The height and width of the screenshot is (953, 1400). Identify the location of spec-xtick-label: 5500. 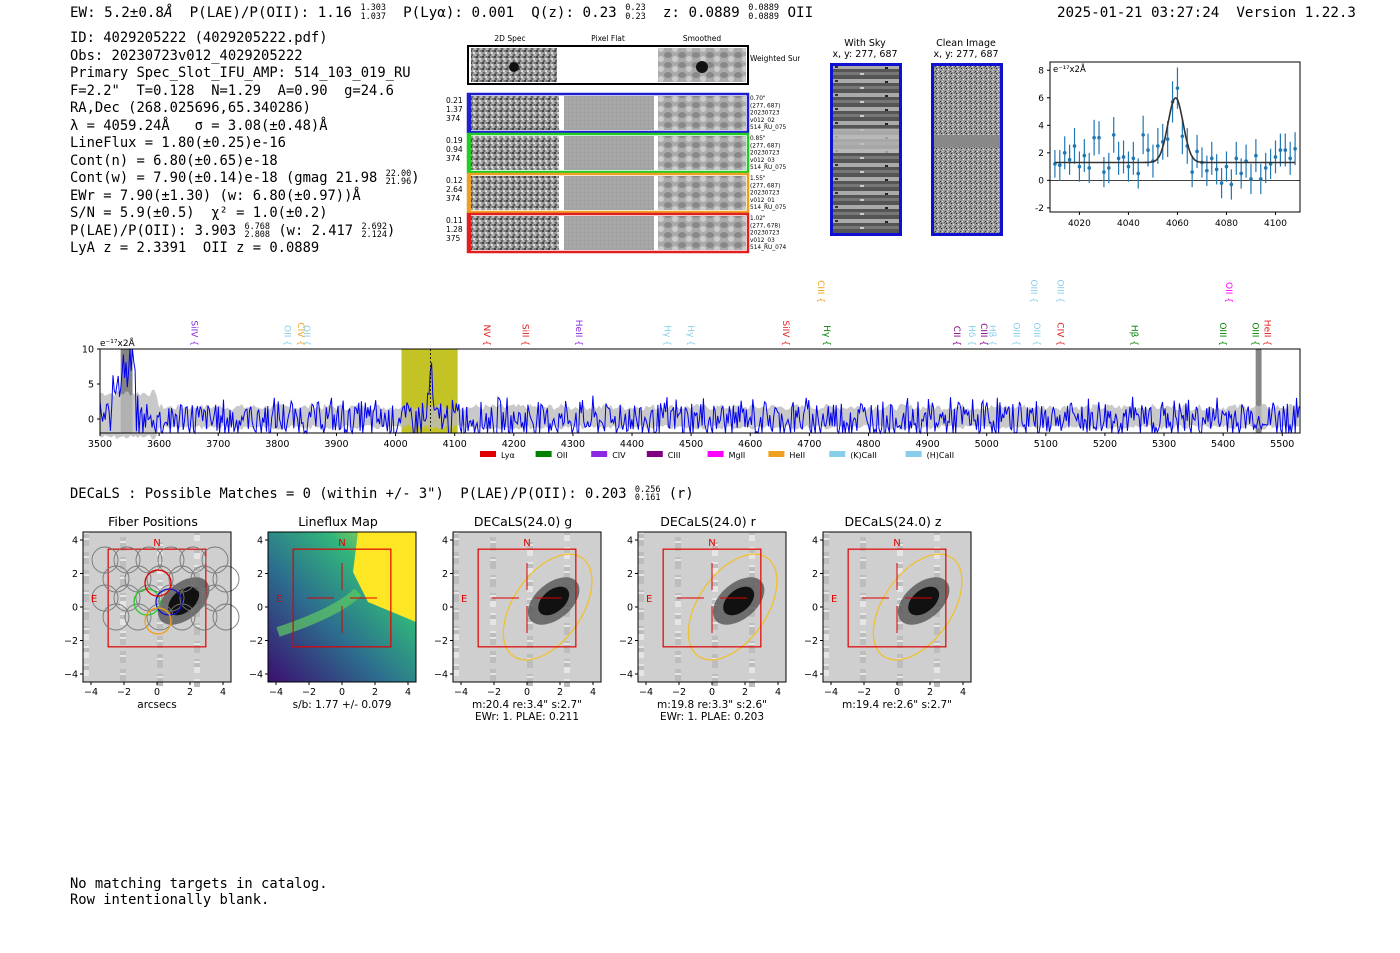
(1282, 444).